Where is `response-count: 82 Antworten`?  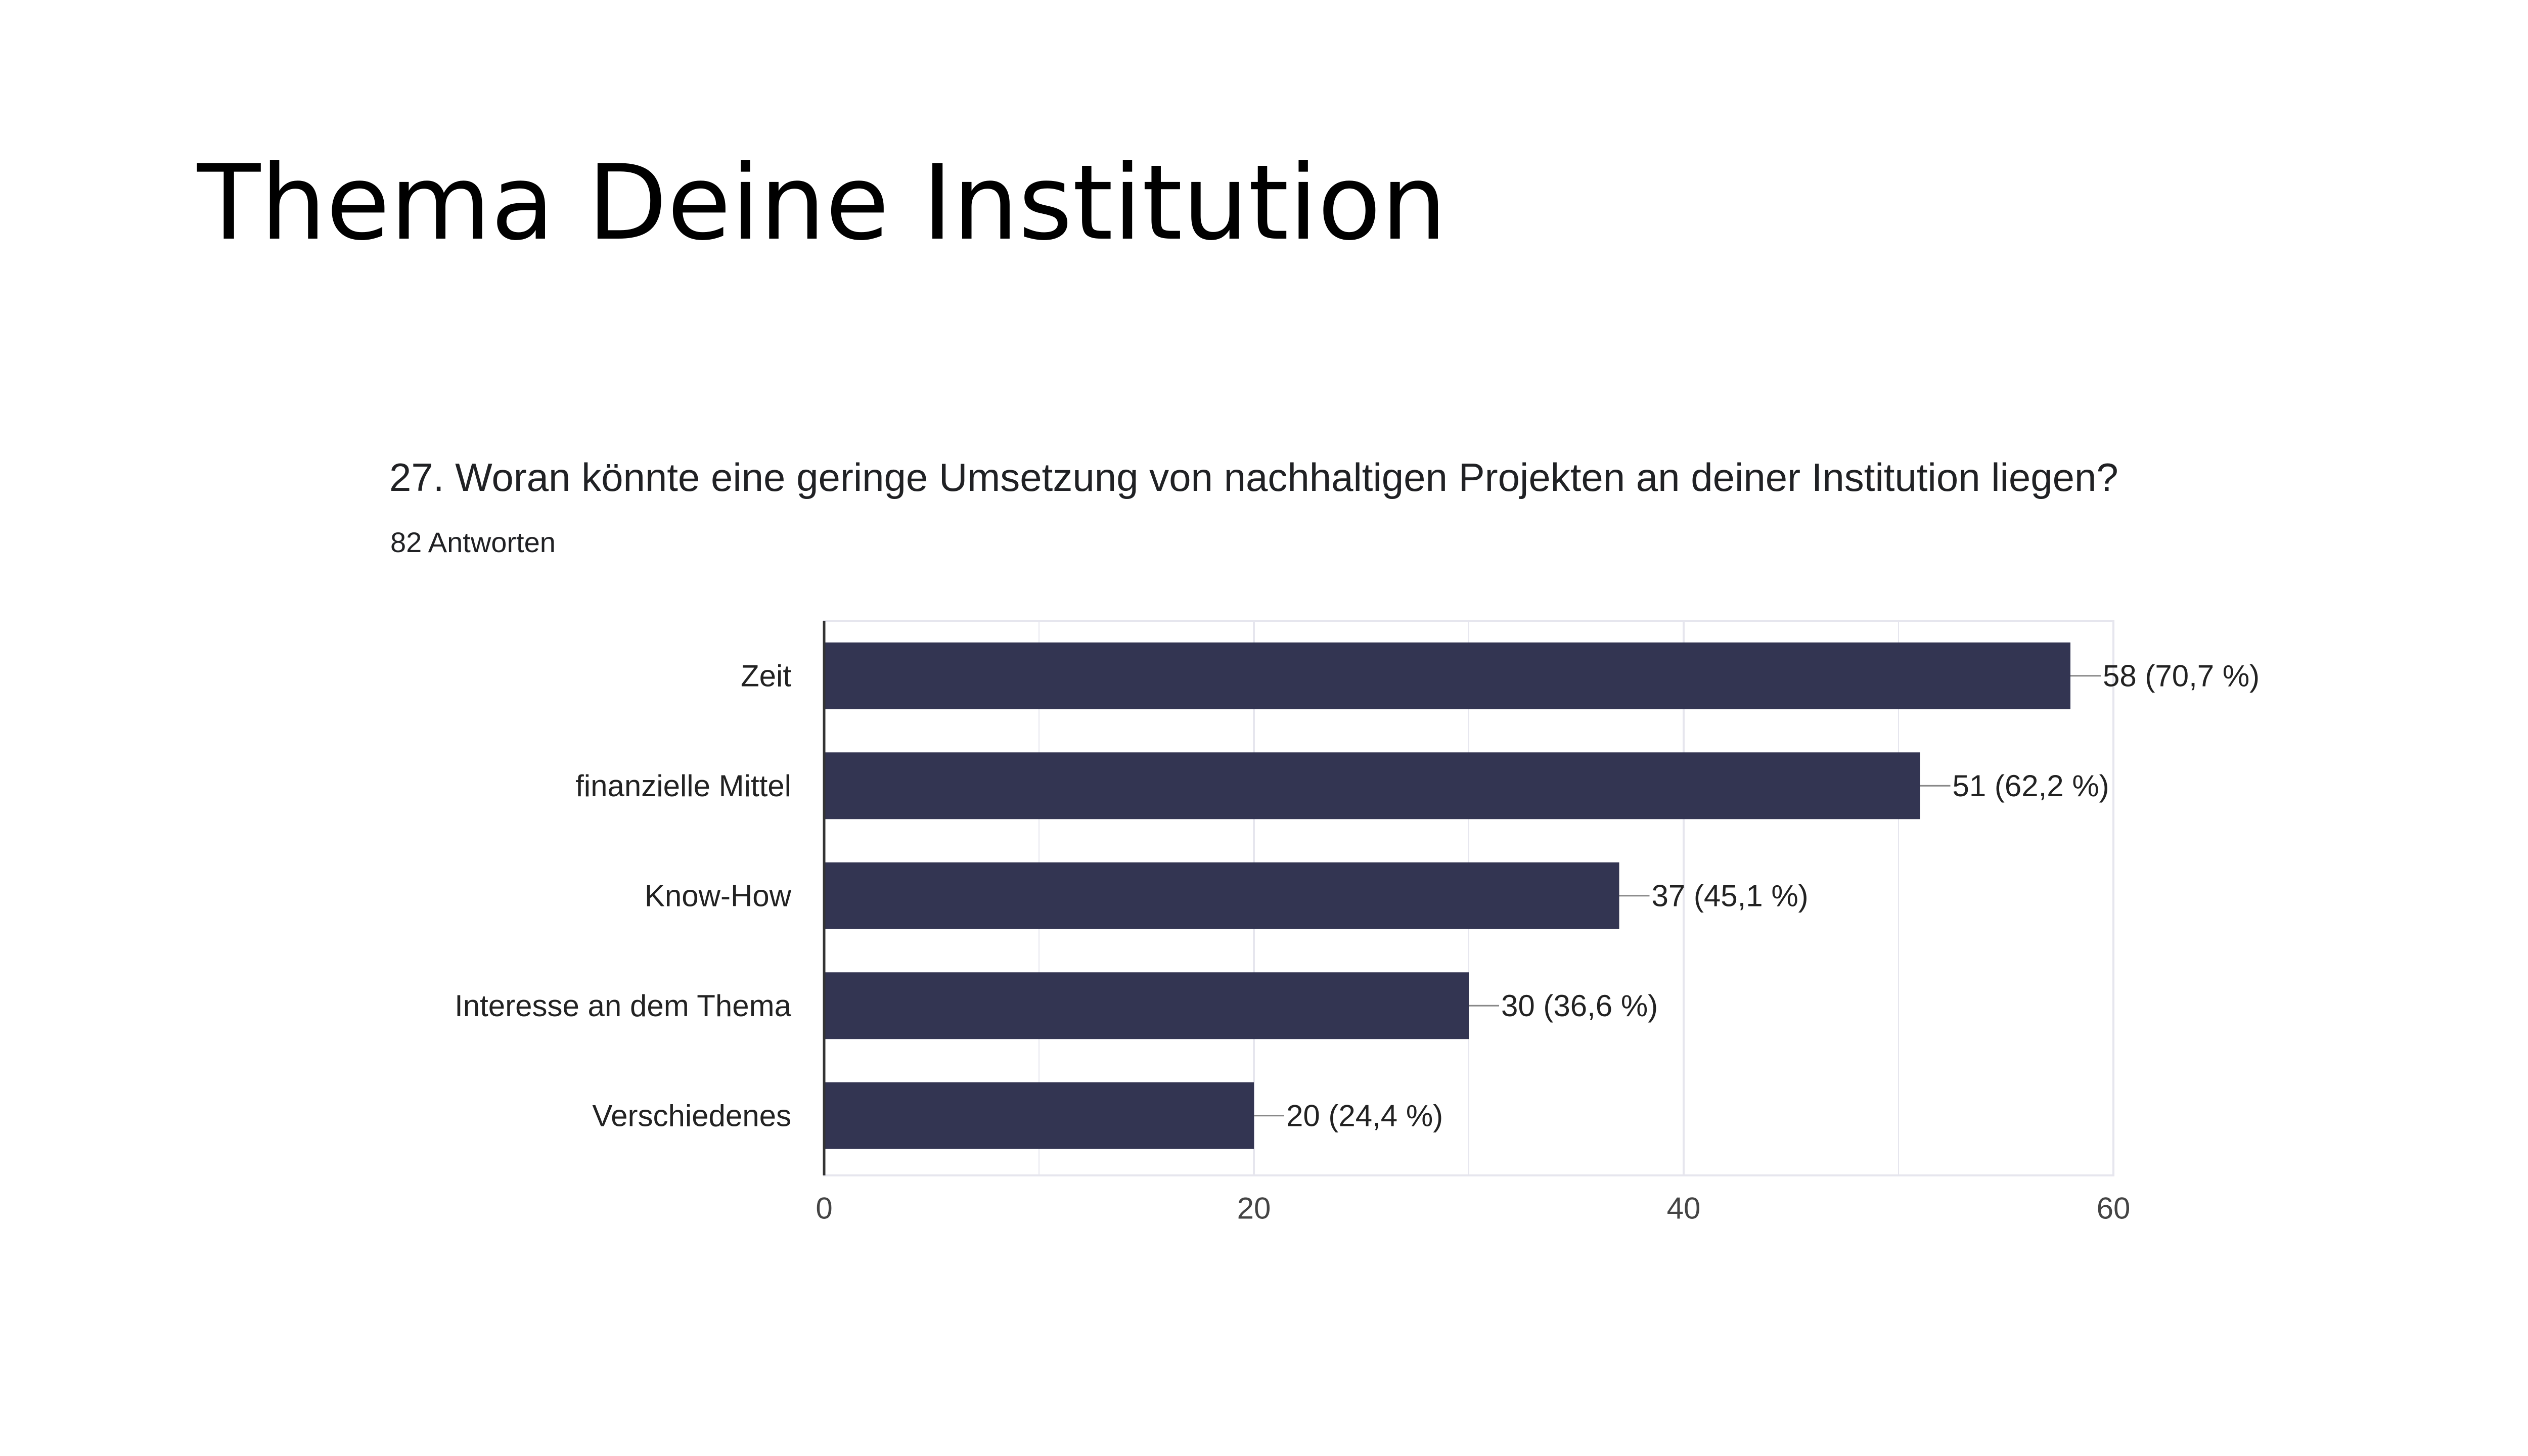
response-count: 82 Antworten is located at coordinates (473, 542).